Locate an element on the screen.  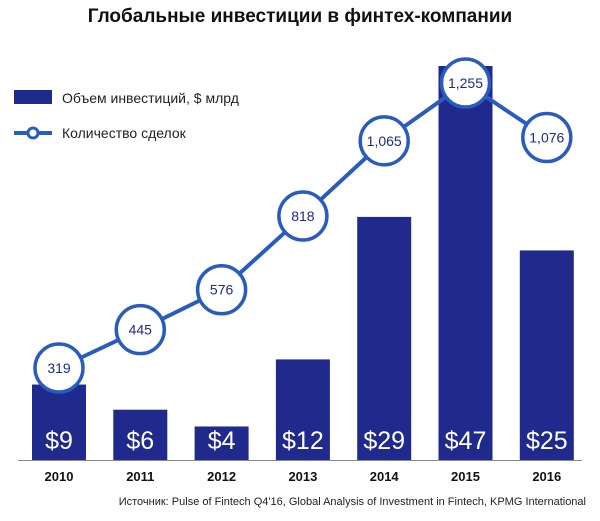
deal-label-2012: 576 is located at coordinates (222, 290).